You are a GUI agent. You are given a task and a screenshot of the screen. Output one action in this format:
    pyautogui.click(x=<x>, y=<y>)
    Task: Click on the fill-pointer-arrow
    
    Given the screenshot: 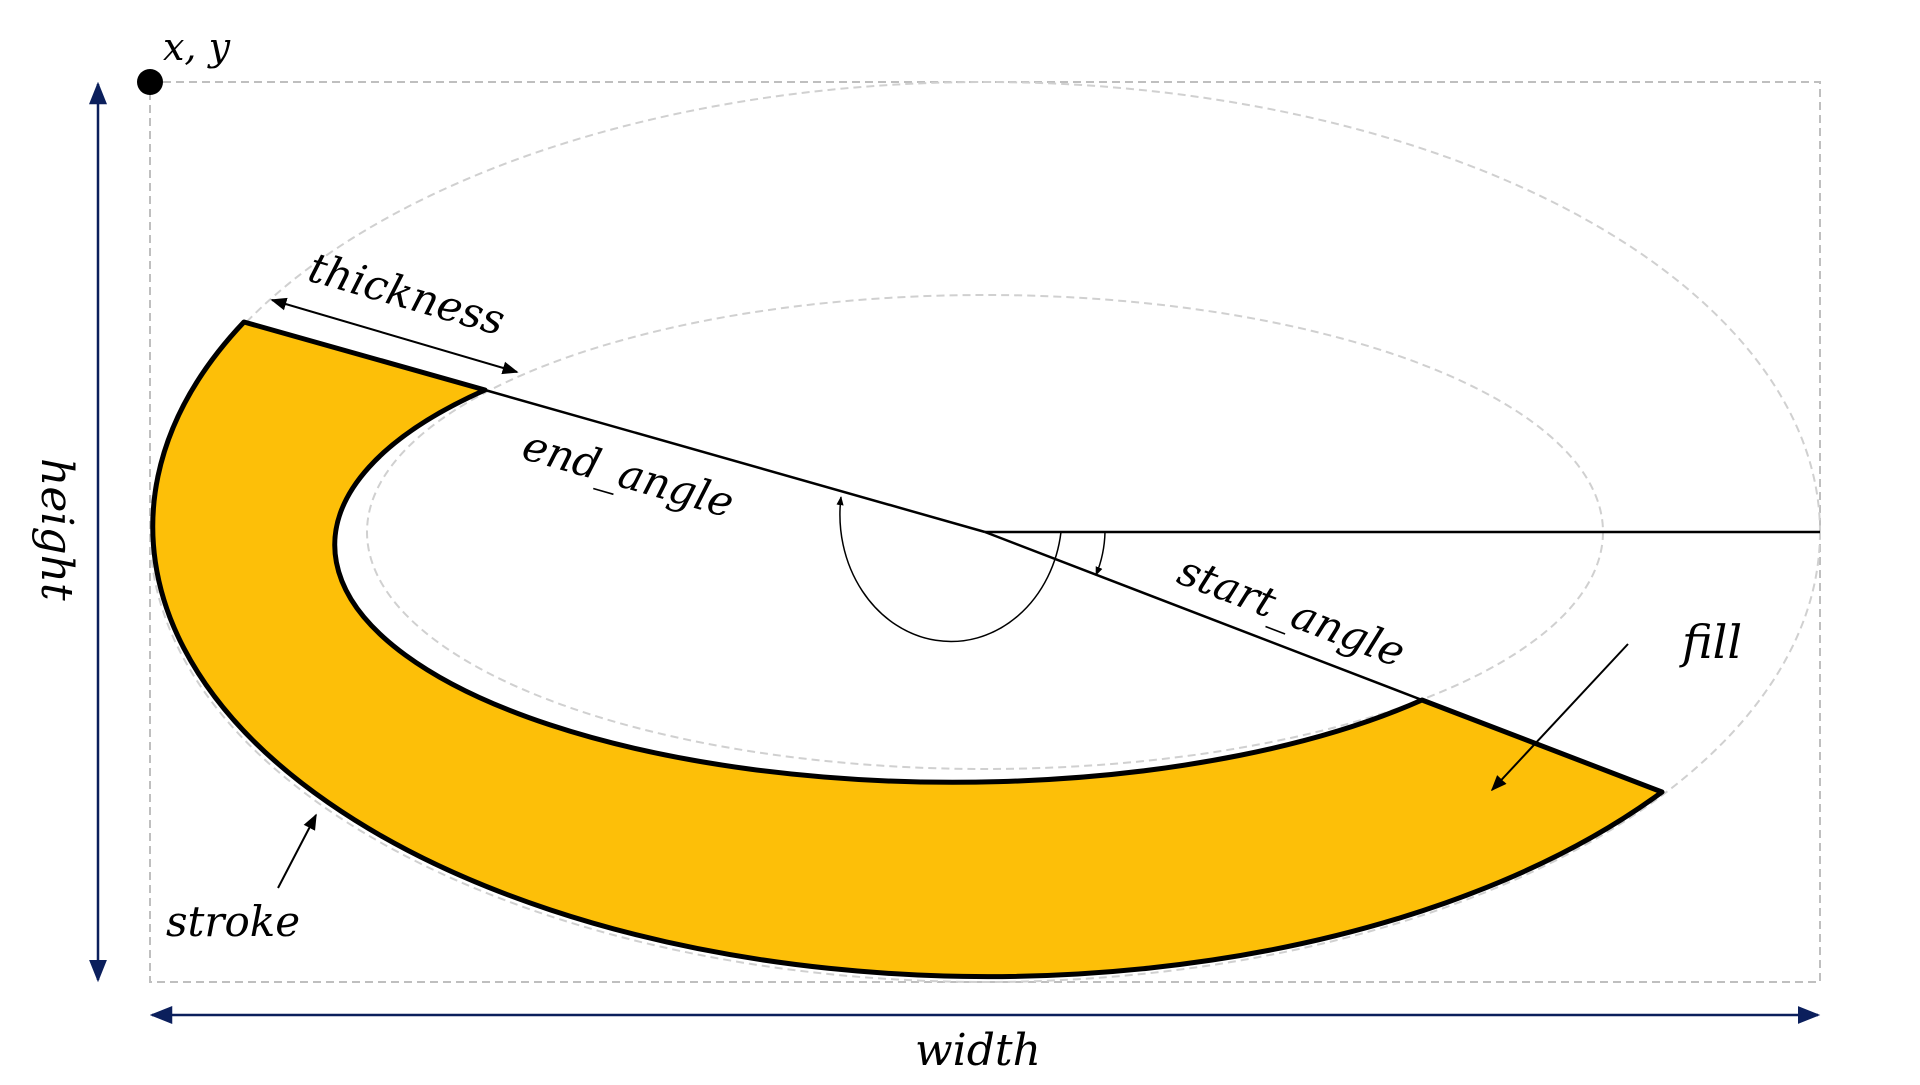 What is the action you would take?
    pyautogui.click(x=1559, y=717)
    